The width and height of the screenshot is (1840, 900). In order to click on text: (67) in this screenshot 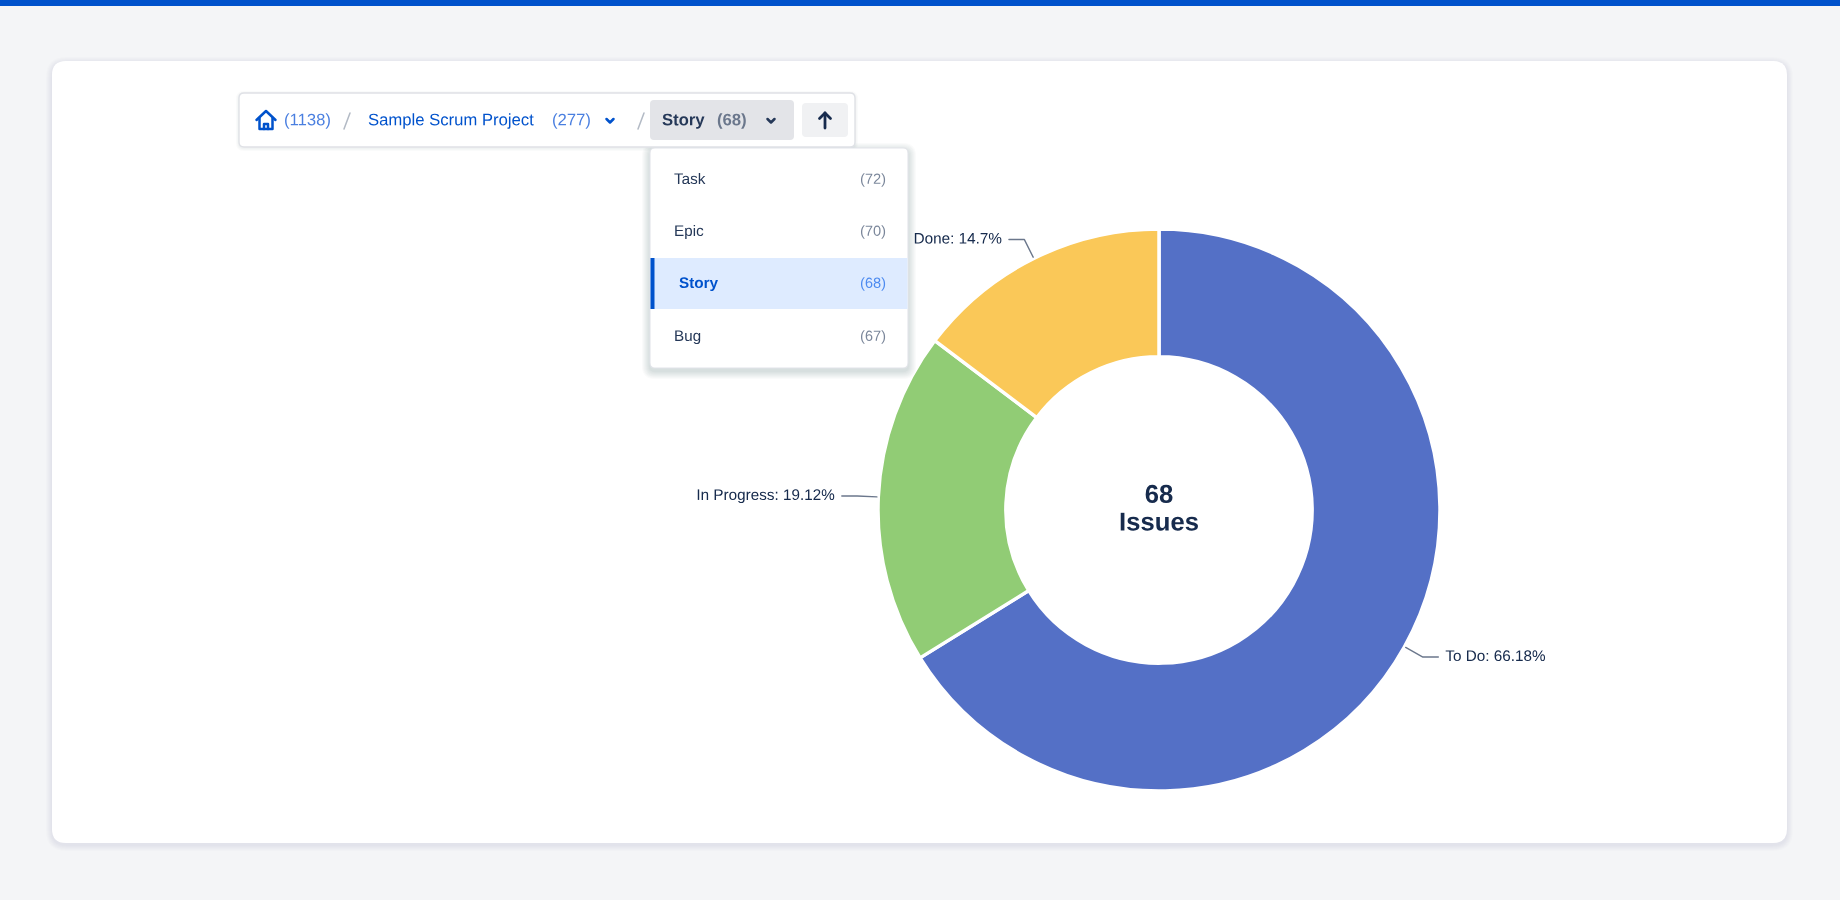, I will do `click(873, 337)`.